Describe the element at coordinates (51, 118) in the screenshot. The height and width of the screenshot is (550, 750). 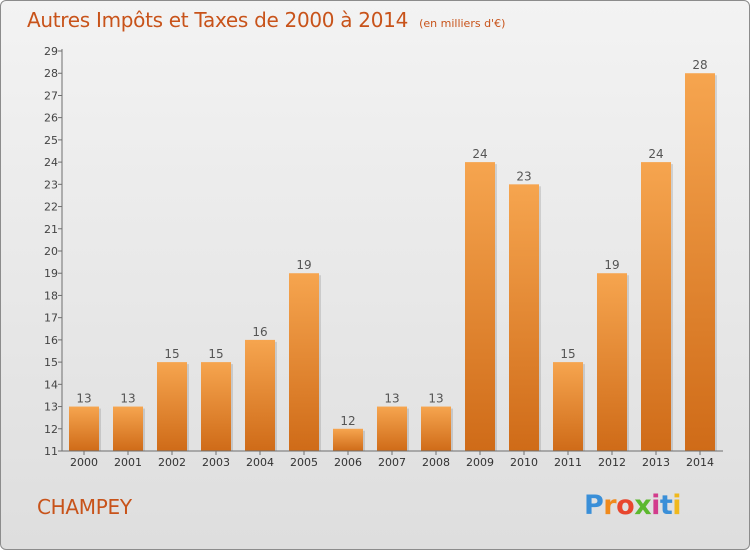
I see `y-tick-label: 26` at that location.